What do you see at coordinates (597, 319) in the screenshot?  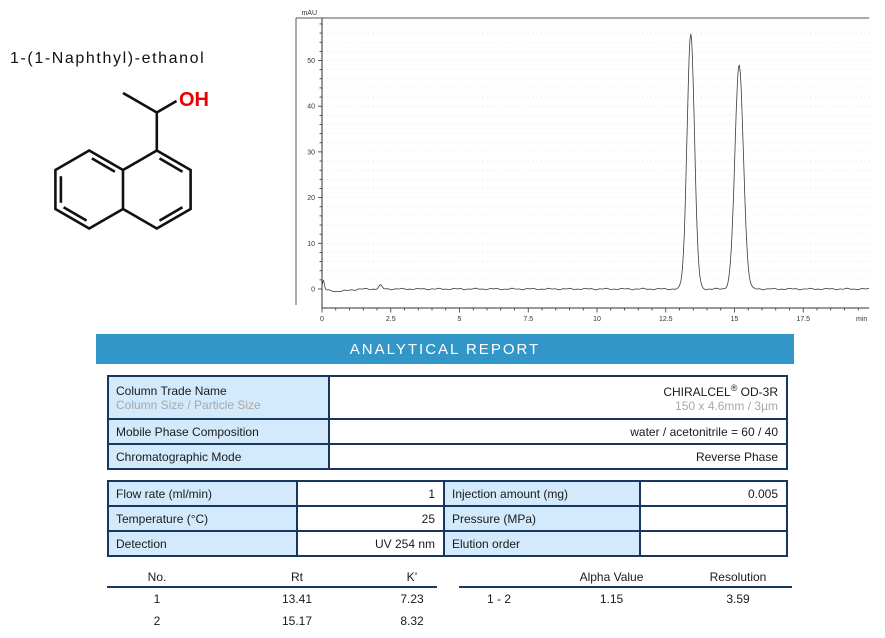 I see `x-tick-label: 10` at bounding box center [597, 319].